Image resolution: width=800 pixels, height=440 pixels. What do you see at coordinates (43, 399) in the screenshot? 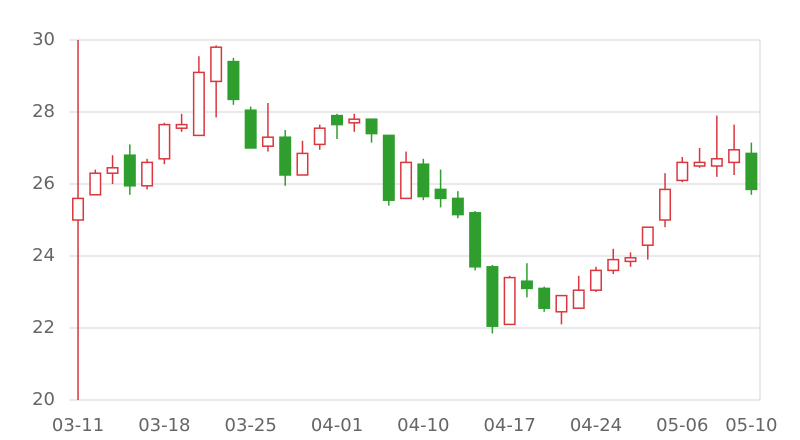
I see `y-tick-label: 20` at bounding box center [43, 399].